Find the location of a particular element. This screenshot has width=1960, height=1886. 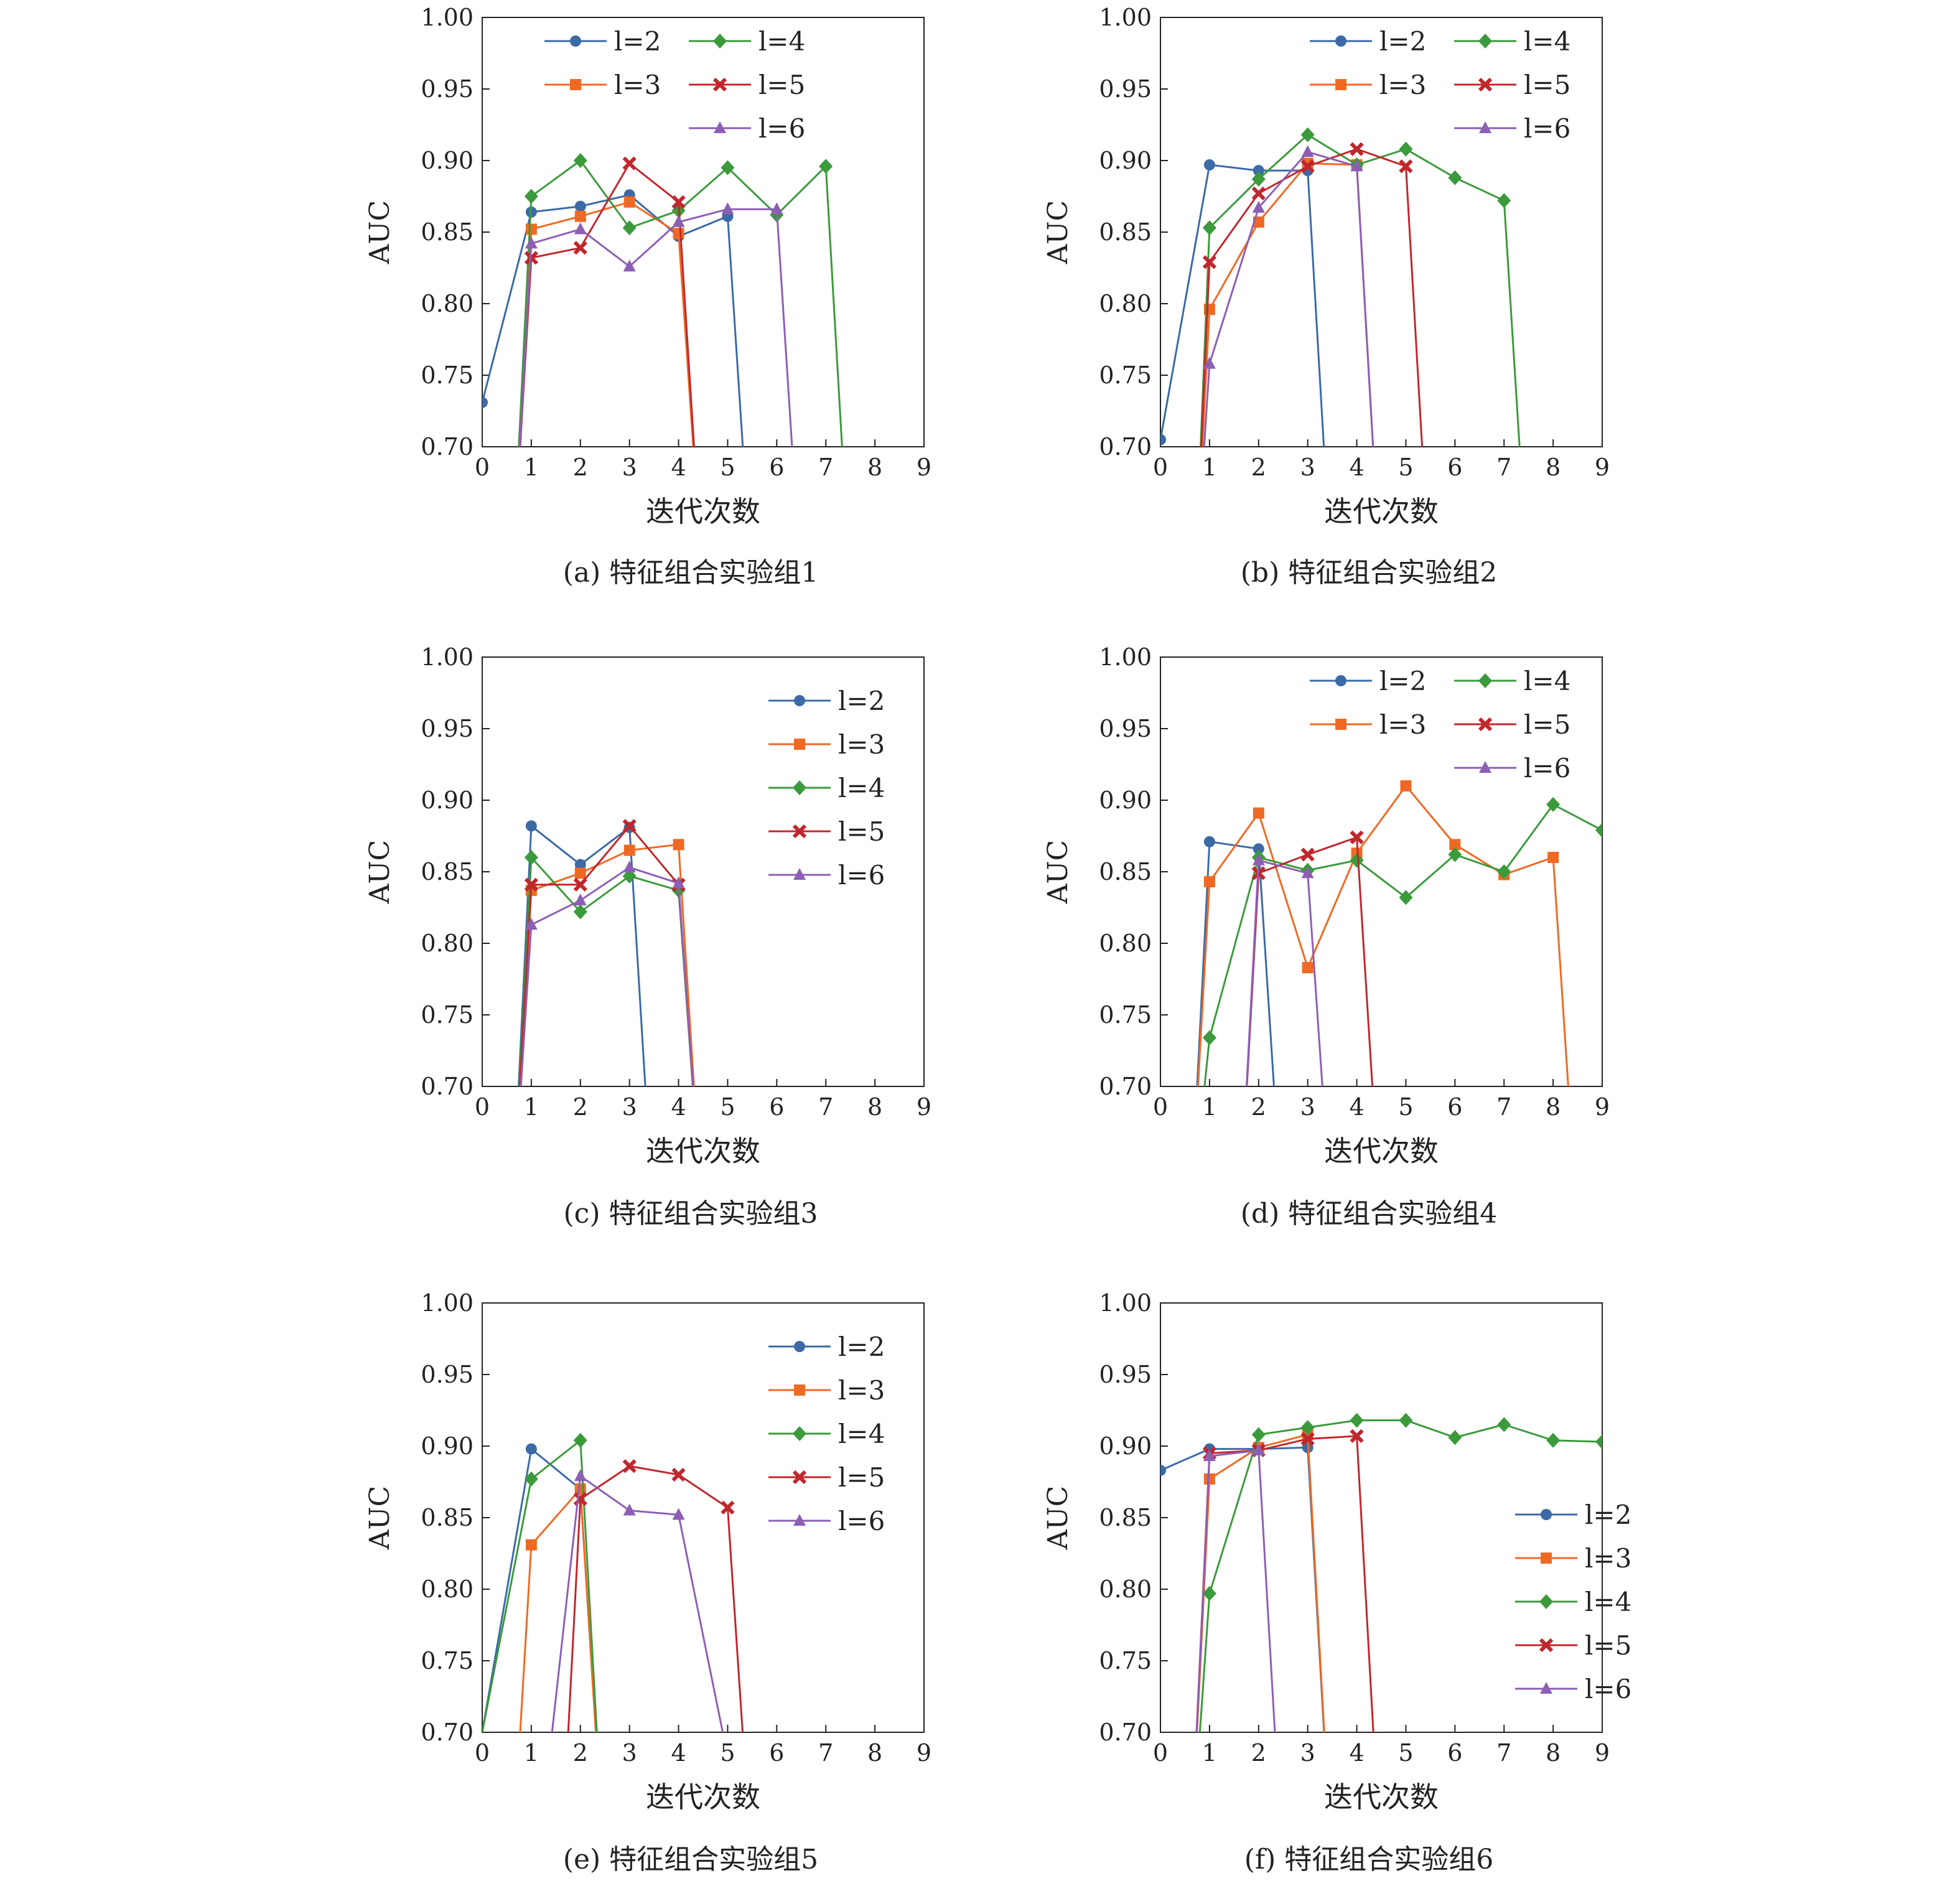

plot-area is located at coordinates (613, 1582).